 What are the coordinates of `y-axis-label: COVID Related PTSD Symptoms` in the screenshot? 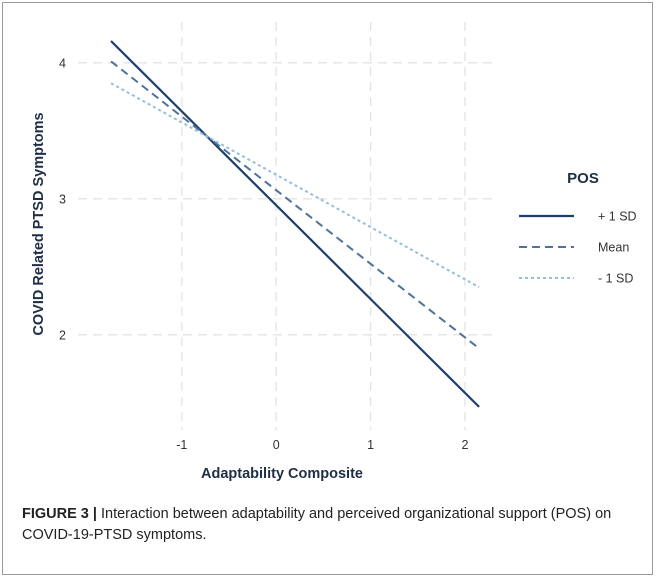 It's located at (39, 223).